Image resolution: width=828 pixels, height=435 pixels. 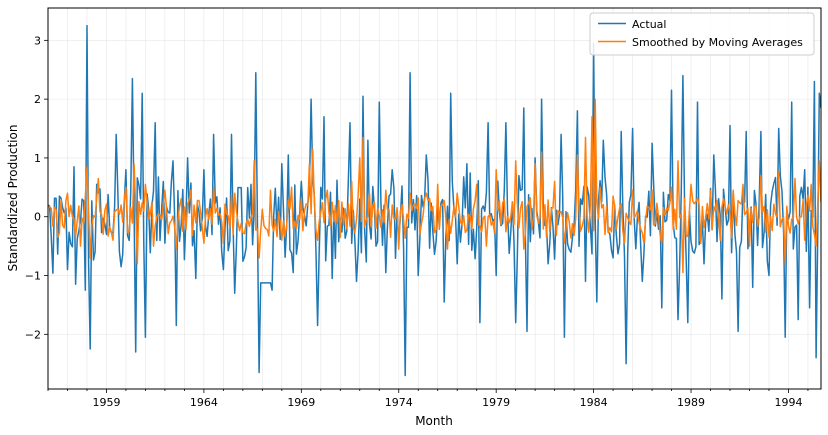 I want to click on y-tick-label: −2, so click(x=33, y=334).